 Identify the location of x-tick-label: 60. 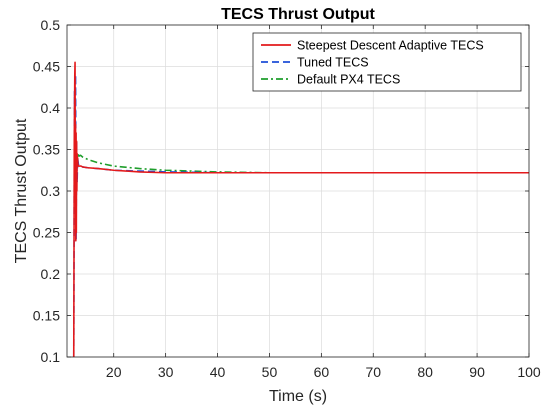
(322, 372).